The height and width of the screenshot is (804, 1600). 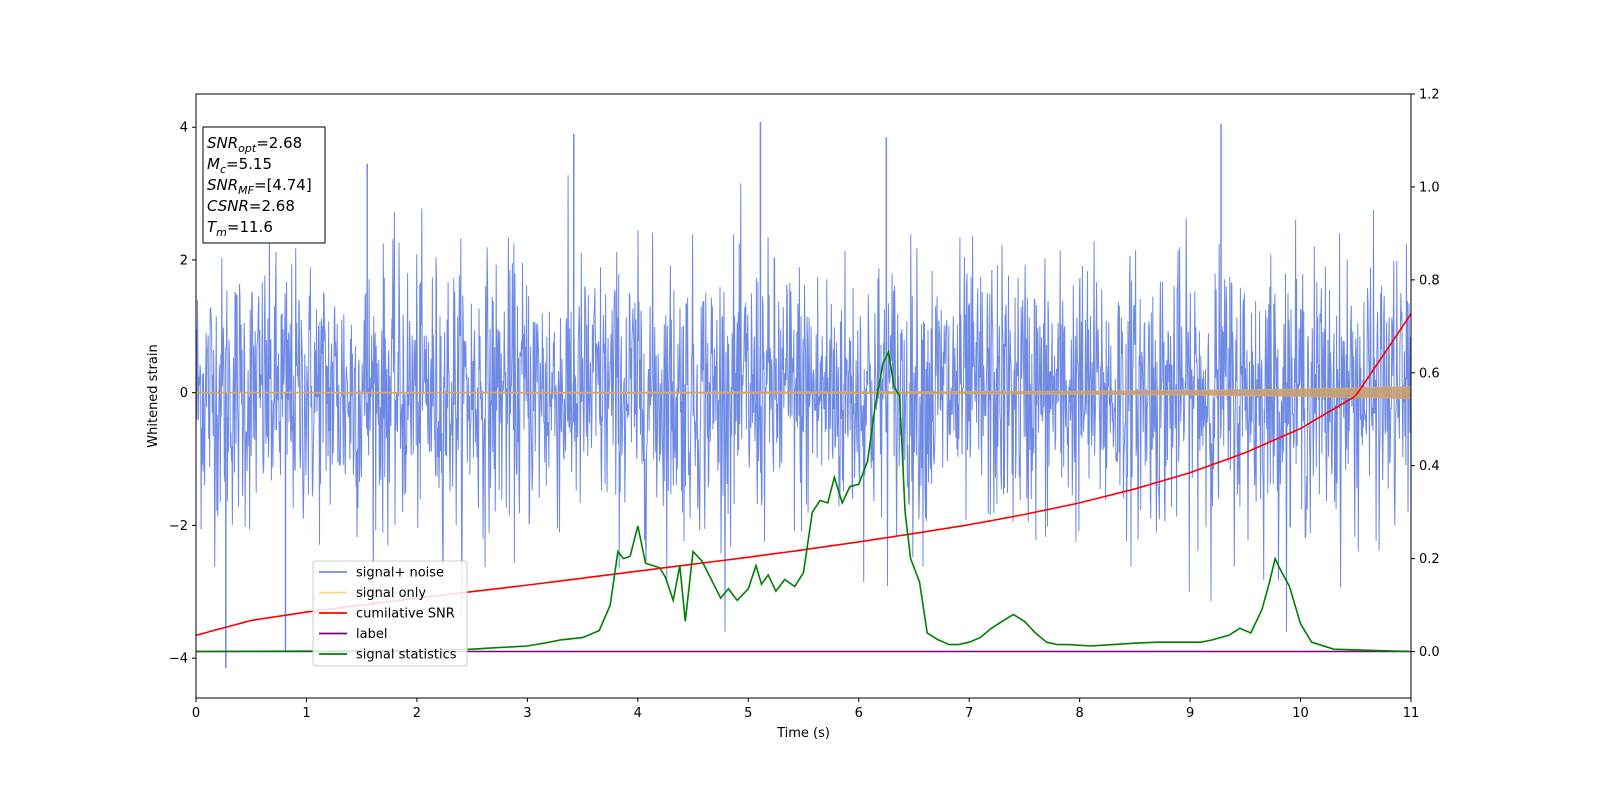 What do you see at coordinates (239, 165) in the screenshot?
I see `stats-line: Mc=5.15` at bounding box center [239, 165].